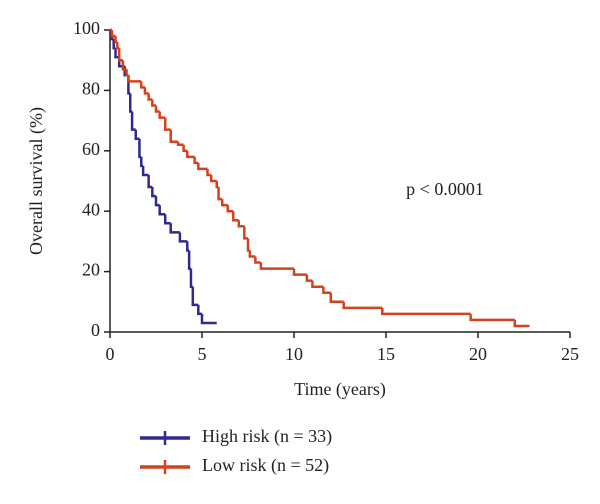 The height and width of the screenshot is (504, 600). I want to click on annotation: p < 0.0001, so click(445, 189).